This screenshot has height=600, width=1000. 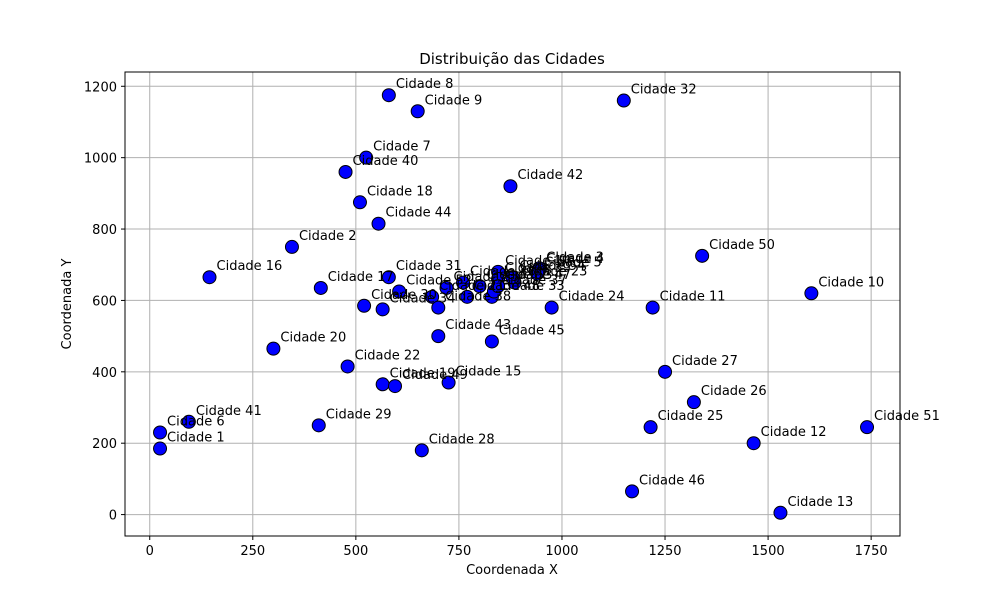 What do you see at coordinates (512, 570) in the screenshot?
I see `x-axis-label: Coordenada X` at bounding box center [512, 570].